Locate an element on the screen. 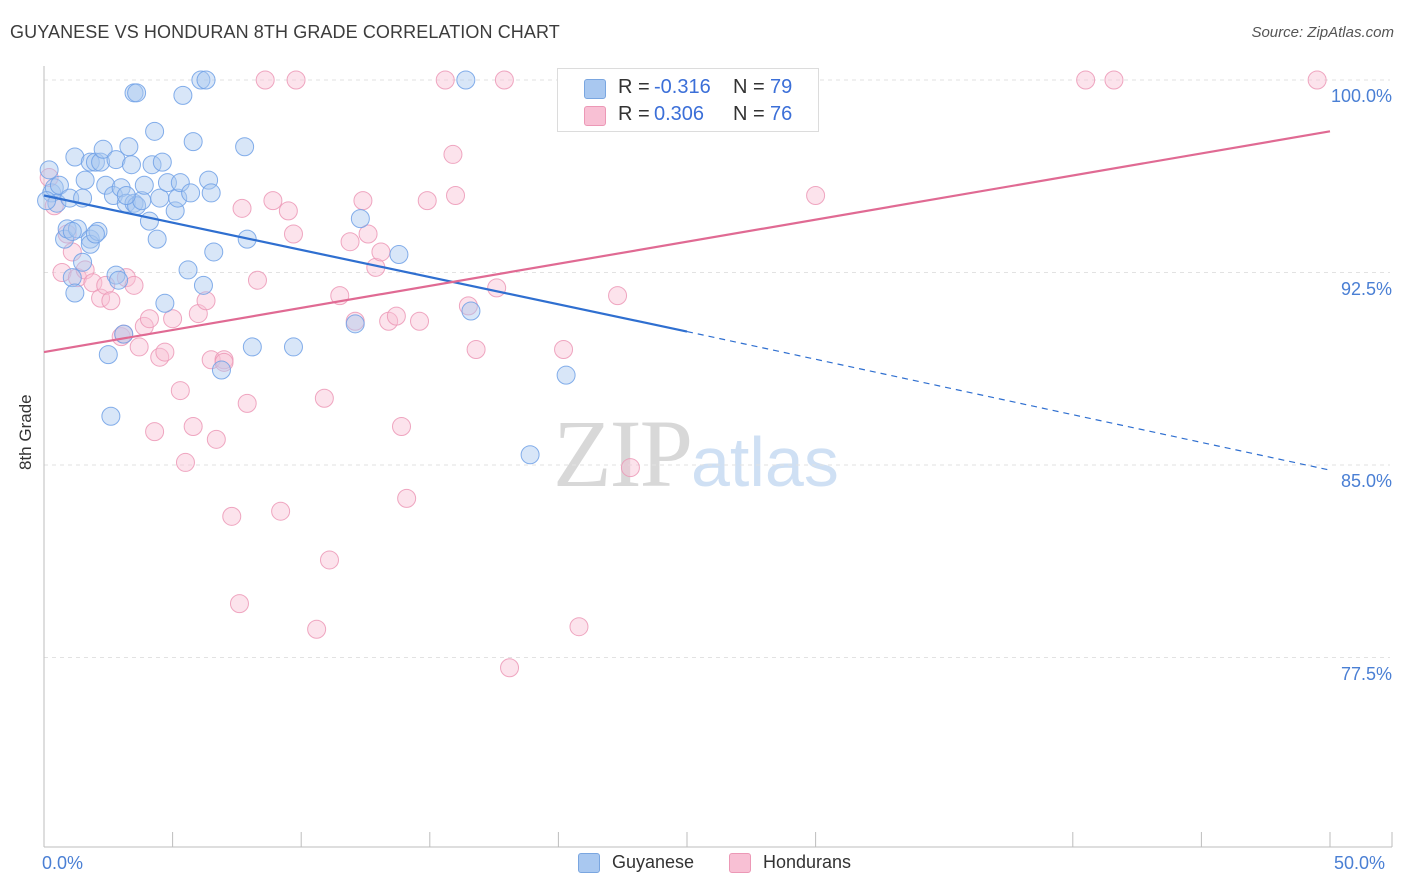 This screenshot has width=1406, height=892. watermark-atlas: atlas is located at coordinates (765, 462).